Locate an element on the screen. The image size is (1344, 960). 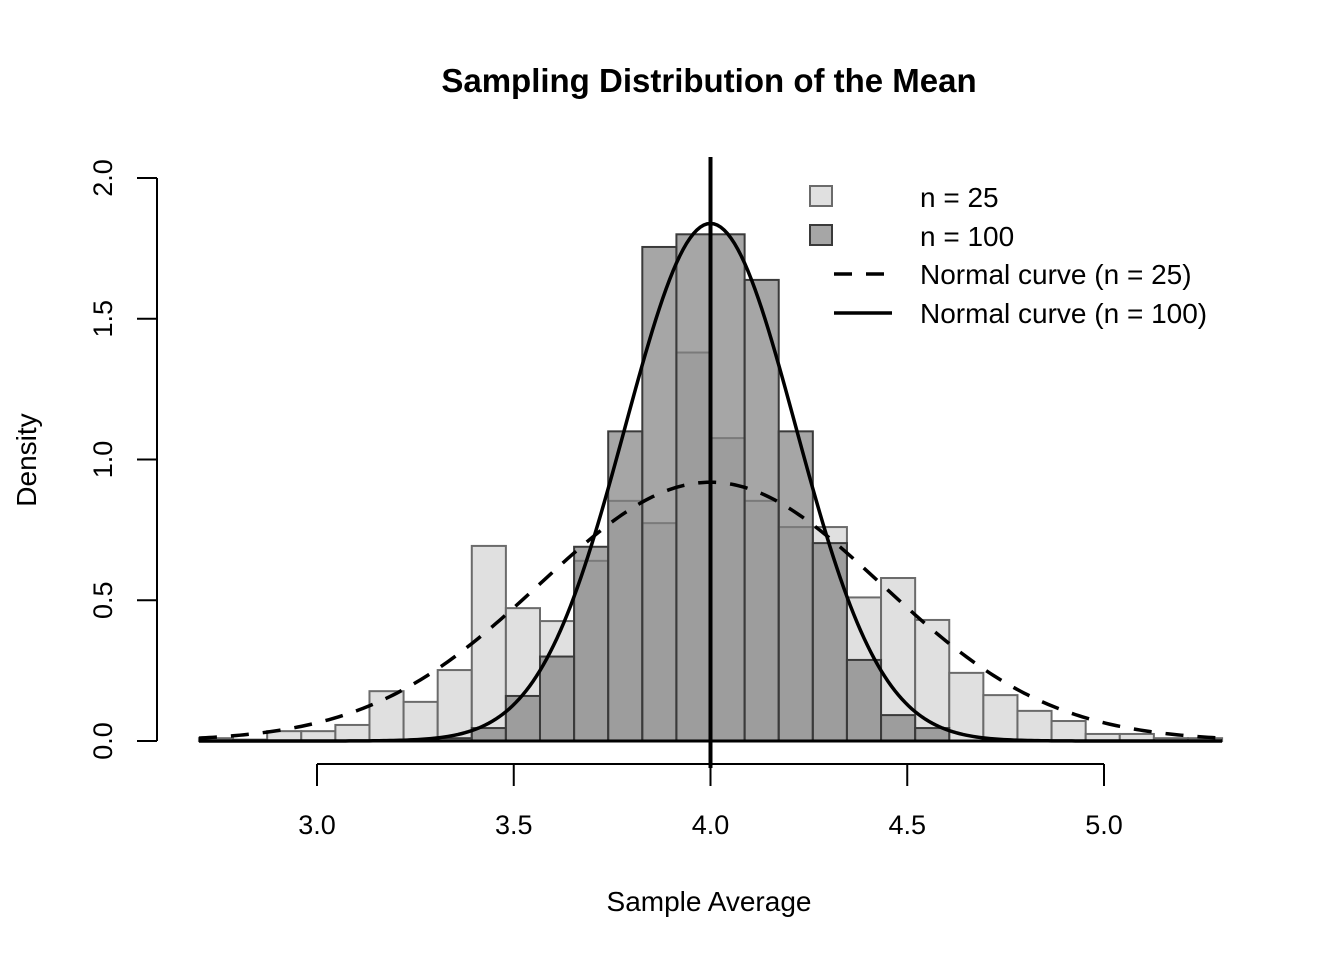
legend-symbol-box-light is located at coordinates (821, 196).